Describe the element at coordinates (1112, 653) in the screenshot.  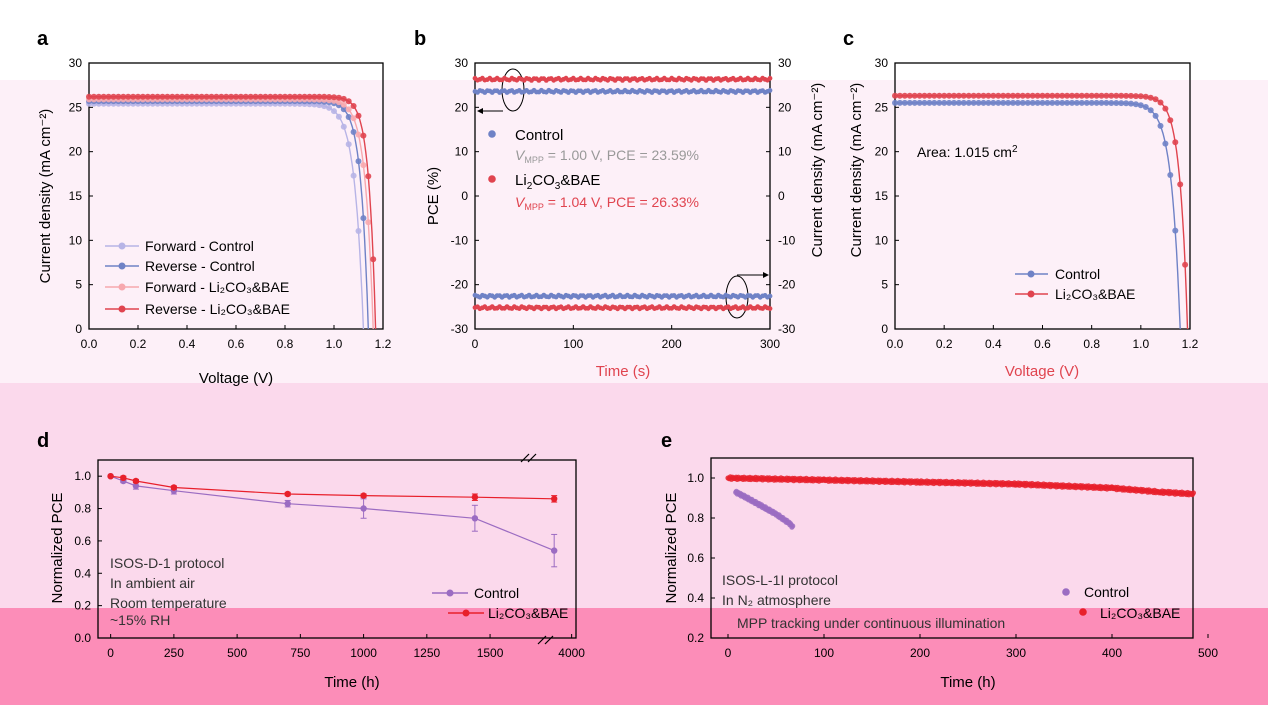
I see `panel-e-xtick-label-4: 400` at that location.